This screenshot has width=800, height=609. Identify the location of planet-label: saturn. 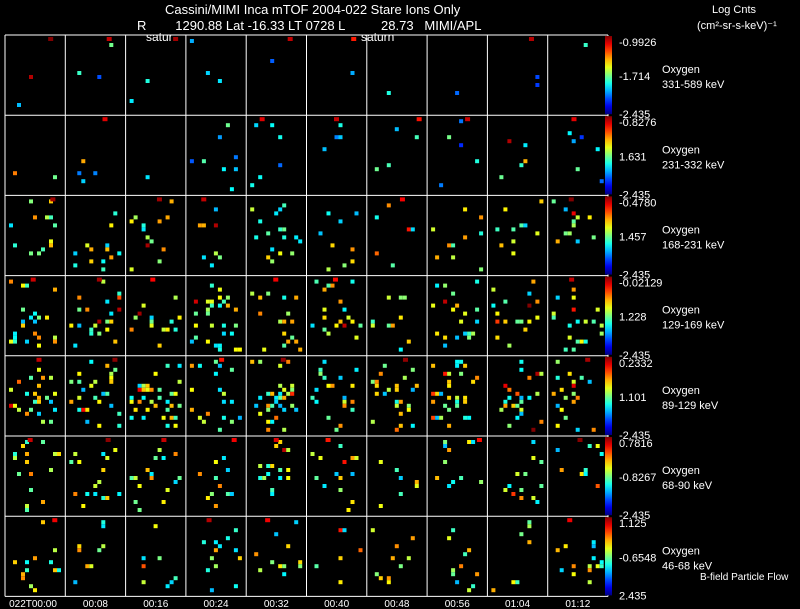
(378, 37).